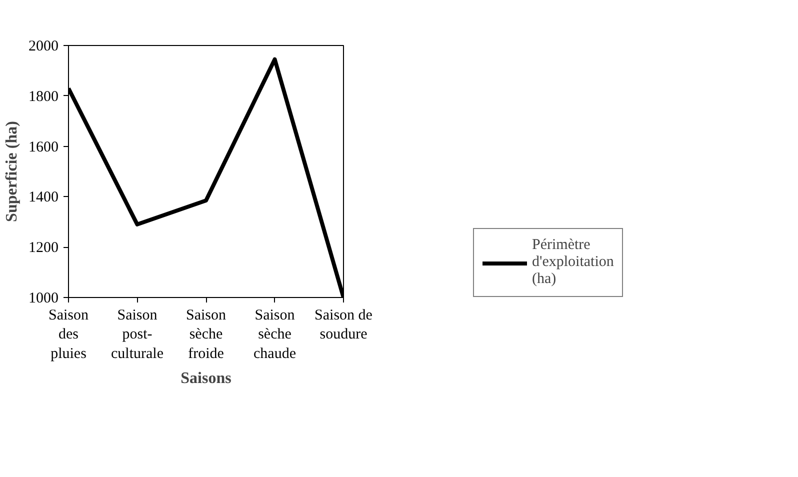 This screenshot has height=477, width=798. Describe the element at coordinates (275, 335) in the screenshot. I see `x-tick-label: Saison sèche chaude` at that location.